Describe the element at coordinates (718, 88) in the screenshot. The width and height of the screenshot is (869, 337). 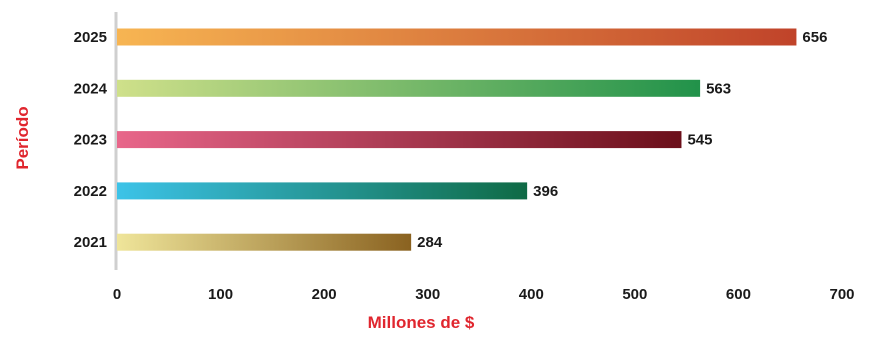
I see `value-label: 563` at that location.